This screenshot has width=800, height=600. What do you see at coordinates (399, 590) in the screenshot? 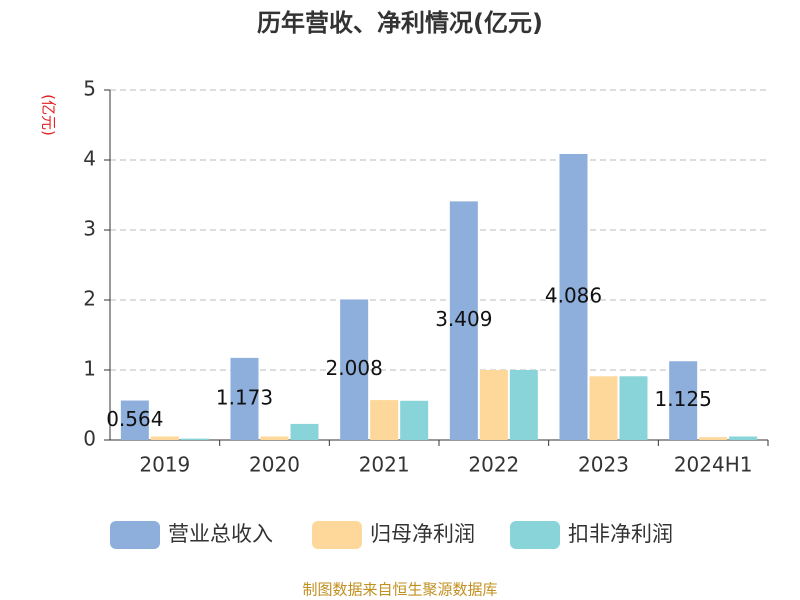
I see `source: 制图数据来自恒生聚源数据库` at bounding box center [399, 590].